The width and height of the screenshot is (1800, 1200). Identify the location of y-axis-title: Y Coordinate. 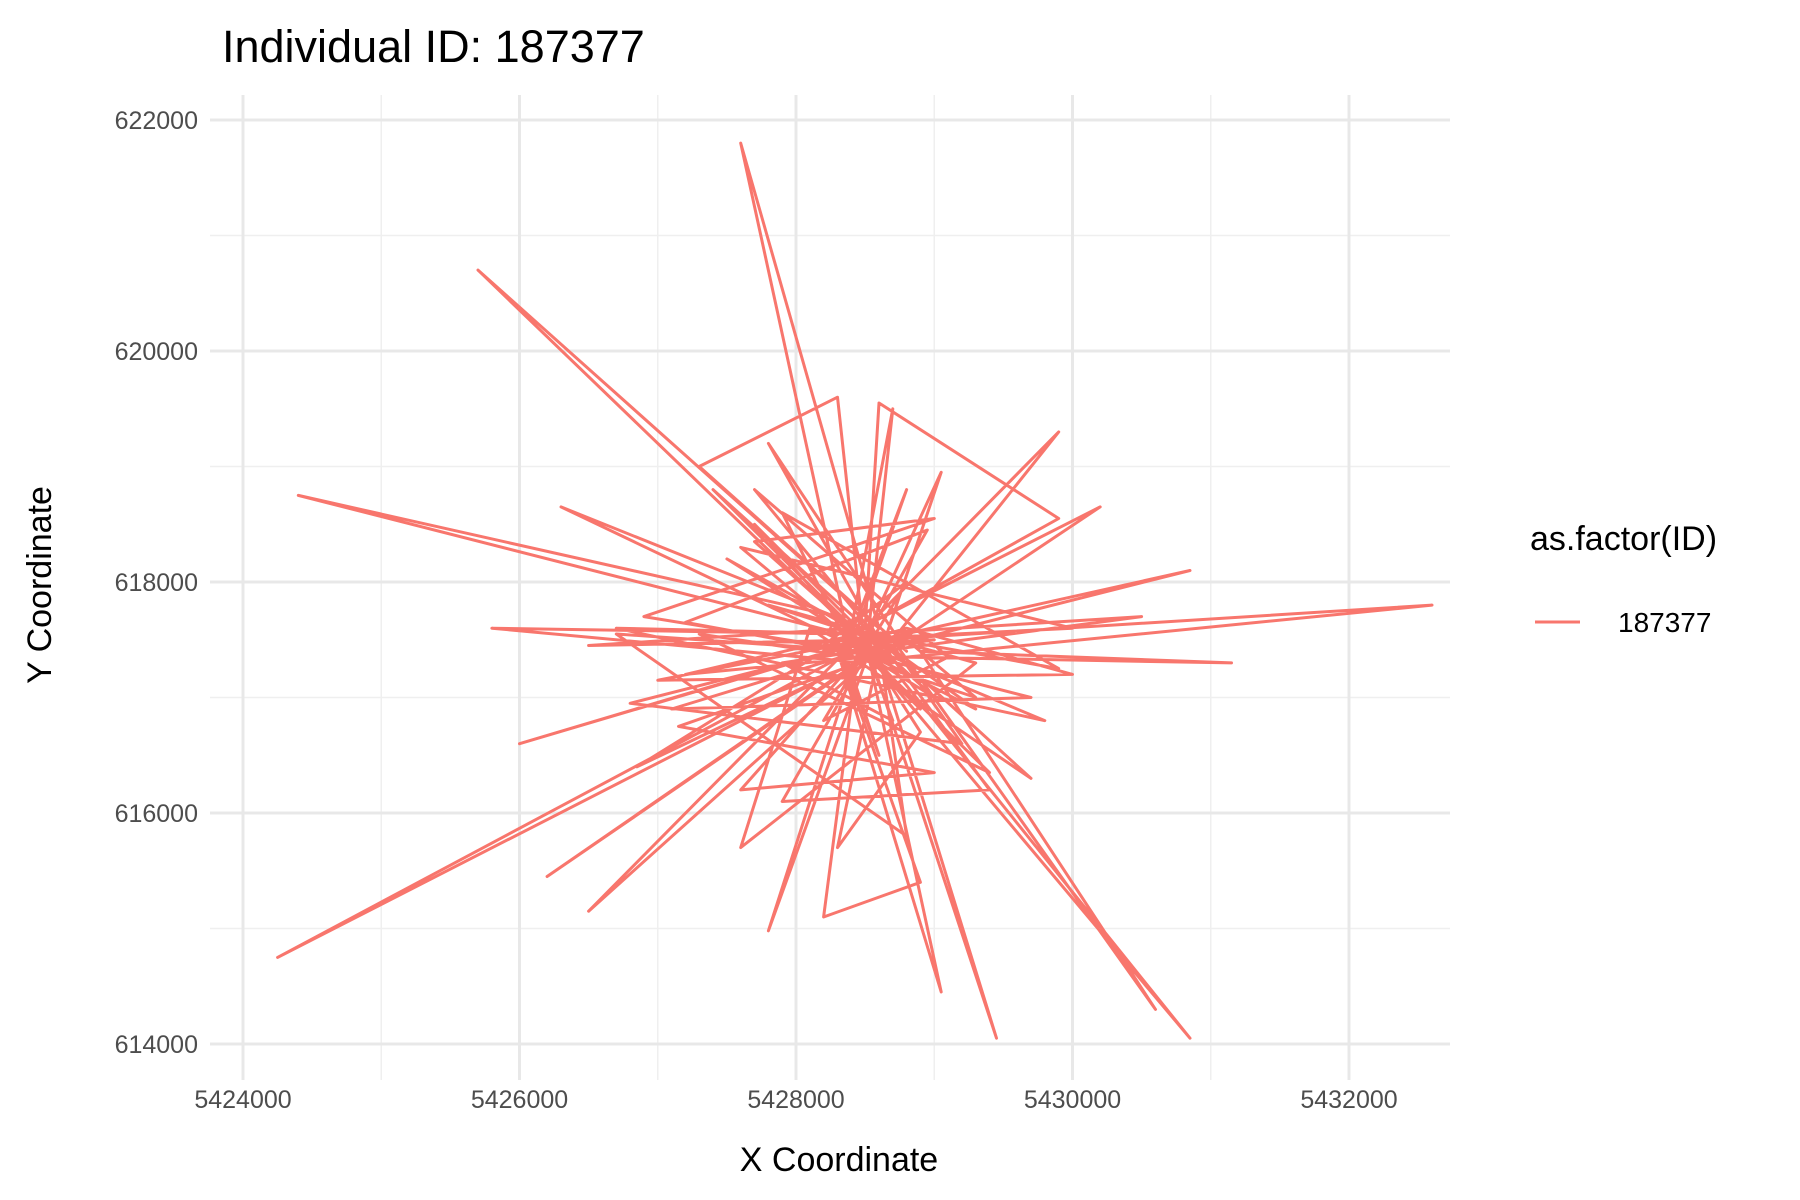
(40, 585).